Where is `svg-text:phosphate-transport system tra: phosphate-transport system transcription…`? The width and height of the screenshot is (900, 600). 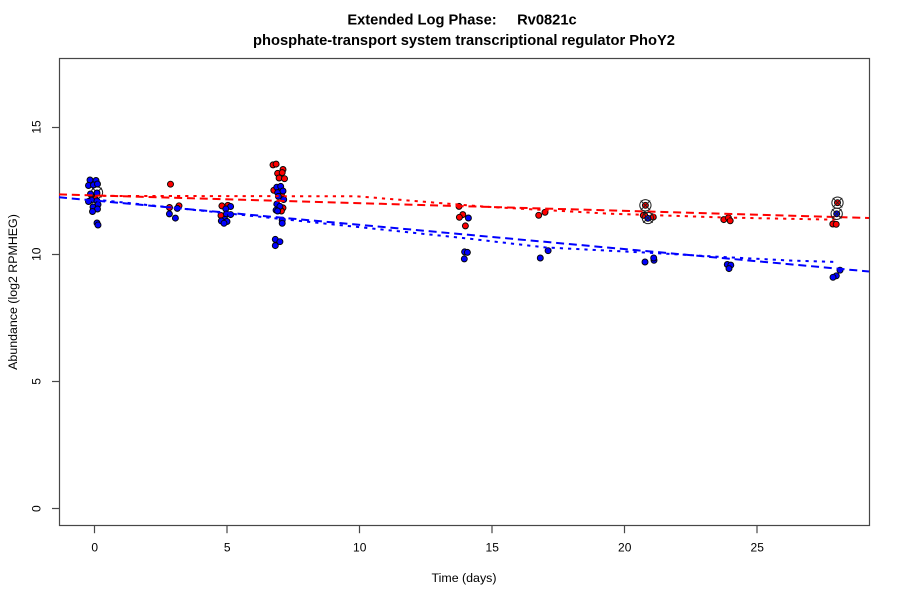 svg-text:phosphate-transport system tra: phosphate-transport system transcription… is located at coordinates (464, 41).